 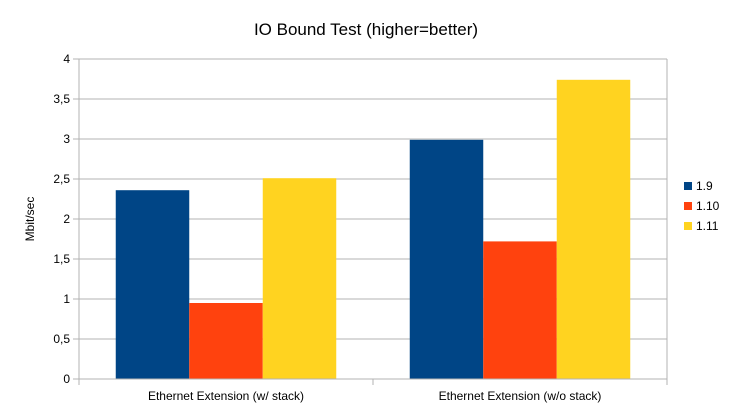 What do you see at coordinates (66, 139) in the screenshot?
I see `y-tick-label: 3` at bounding box center [66, 139].